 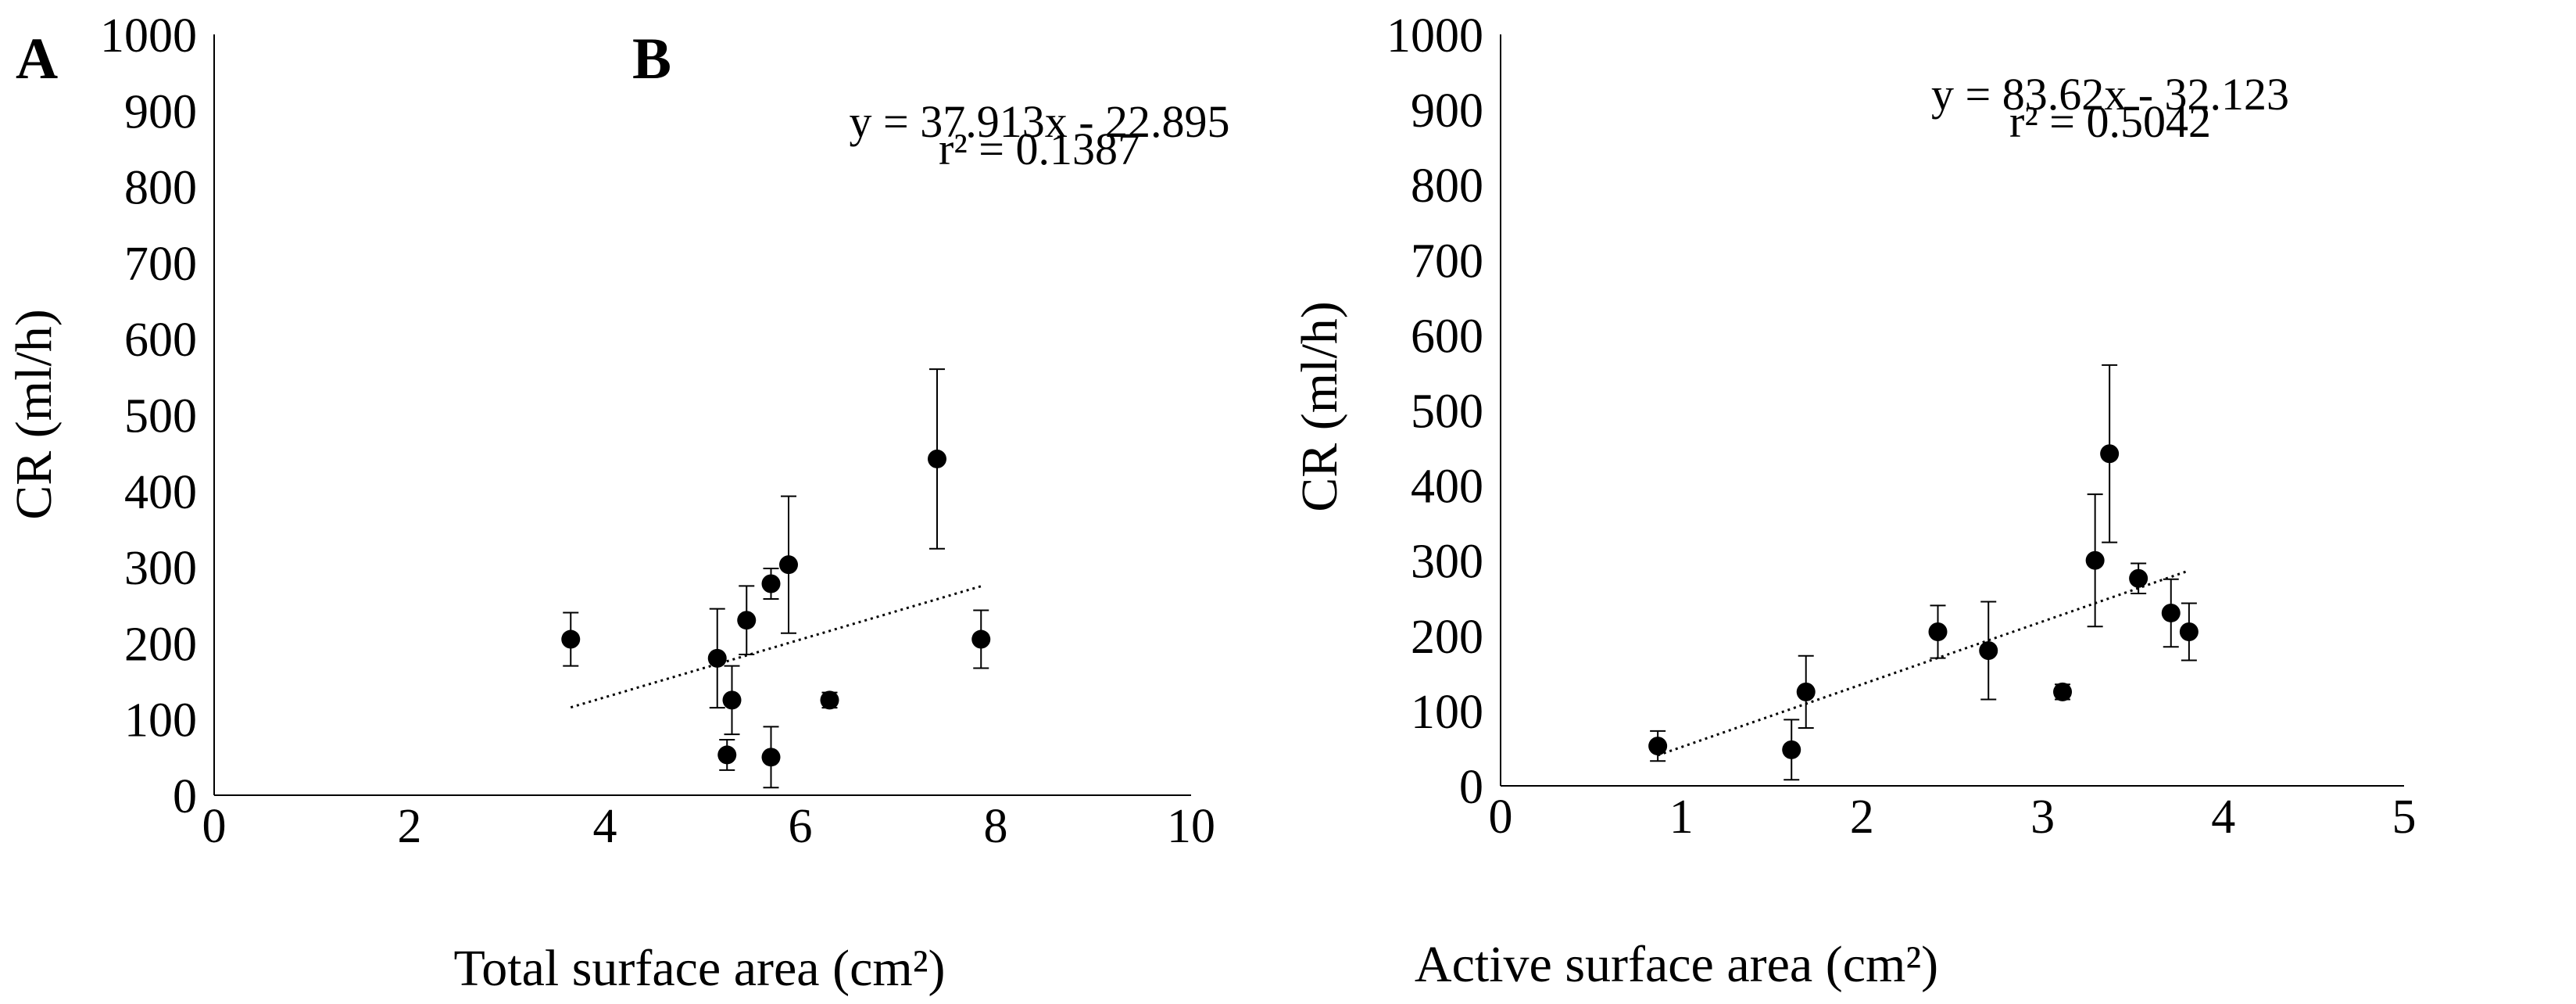 What do you see at coordinates (1447, 261) in the screenshot?
I see `panel-b-y-tick-label: 700` at bounding box center [1447, 261].